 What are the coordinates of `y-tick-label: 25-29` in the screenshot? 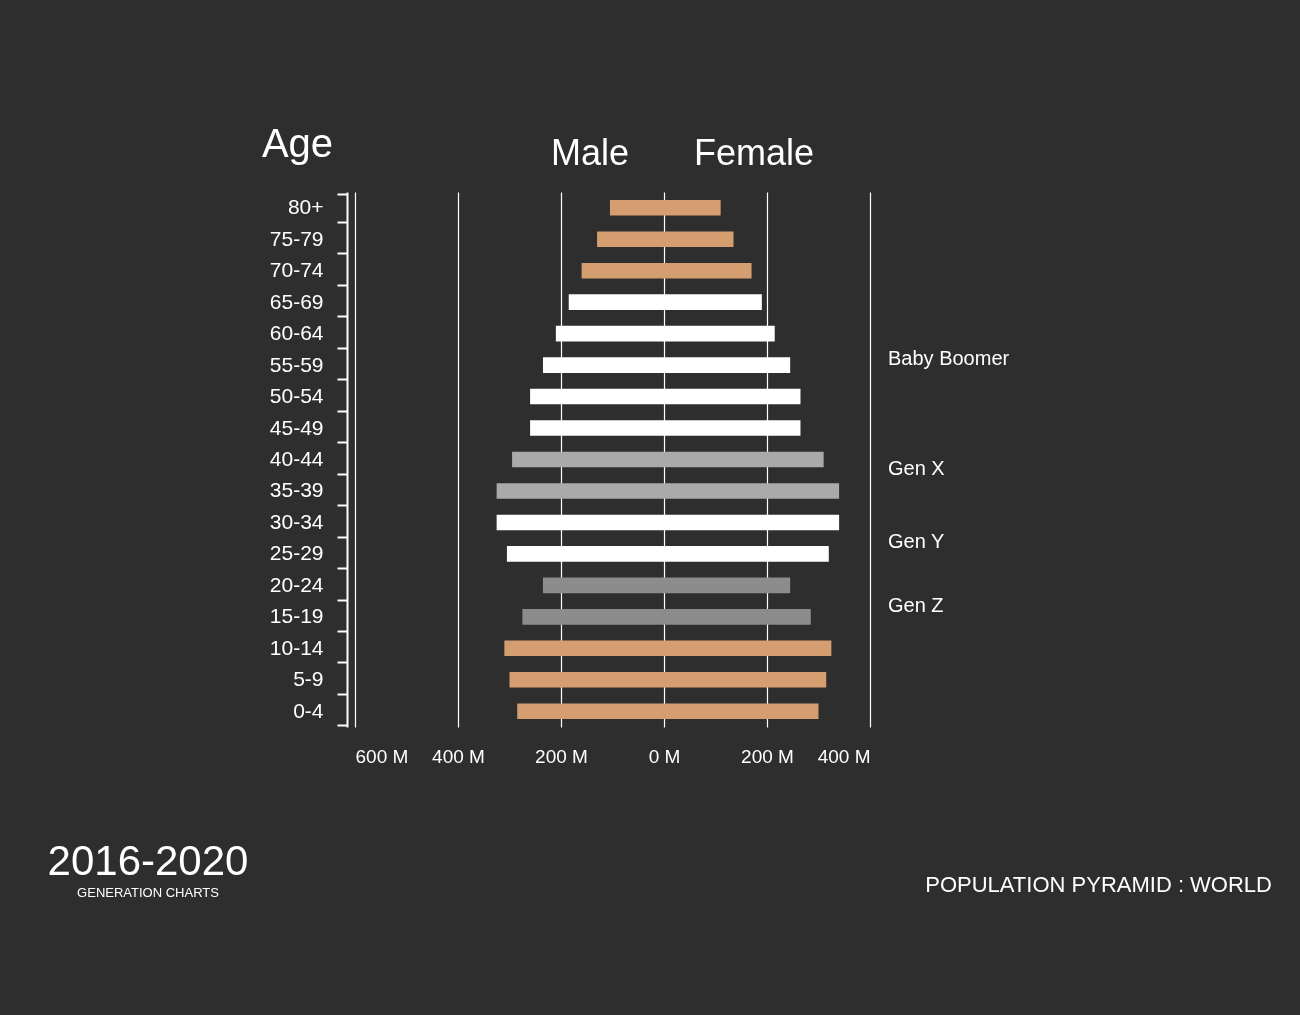 It's located at (296, 553).